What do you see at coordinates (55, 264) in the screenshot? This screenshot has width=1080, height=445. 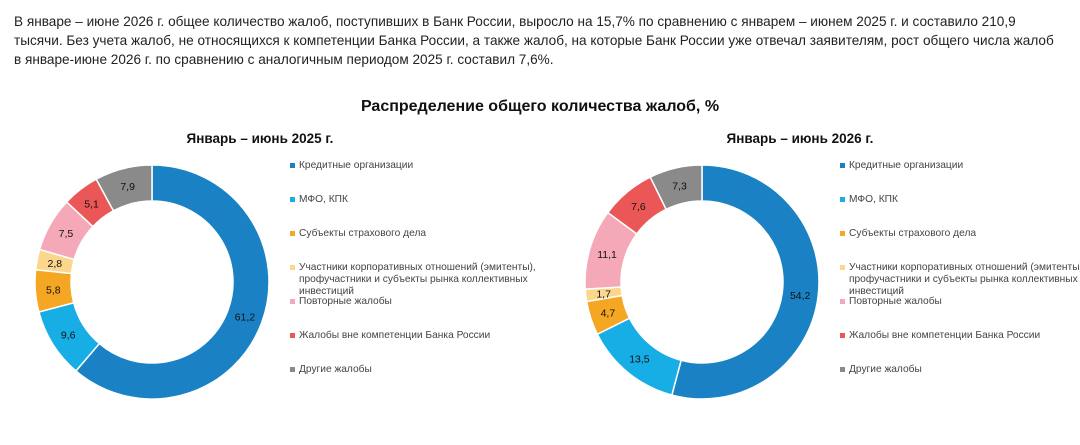 I see `slice-value-label: 2,8` at bounding box center [55, 264].